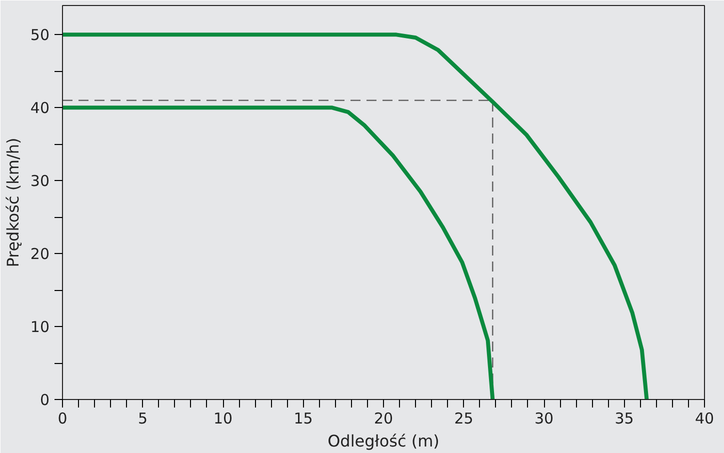 The width and height of the screenshot is (724, 453). I want to click on y-tick-label: 20, so click(40, 254).